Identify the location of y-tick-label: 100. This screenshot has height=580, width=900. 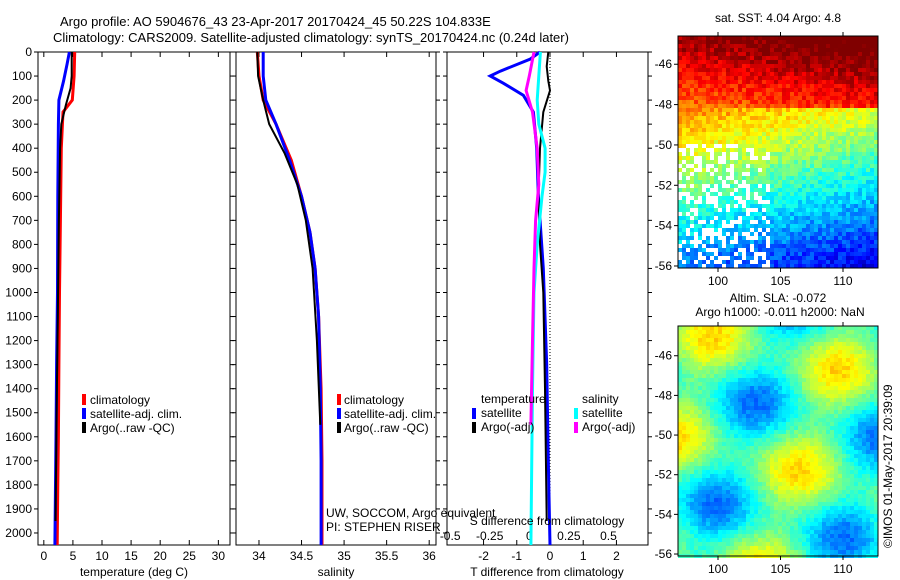
(22, 76).